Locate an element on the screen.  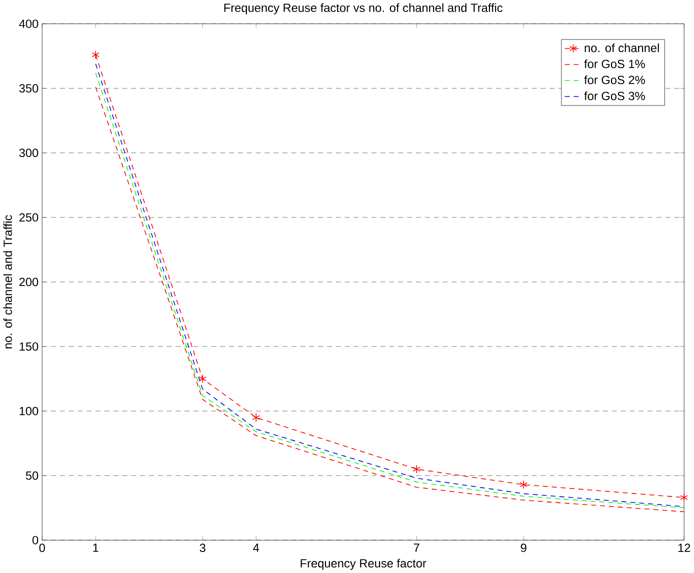
x-tick-label: 0 is located at coordinates (42, 548).